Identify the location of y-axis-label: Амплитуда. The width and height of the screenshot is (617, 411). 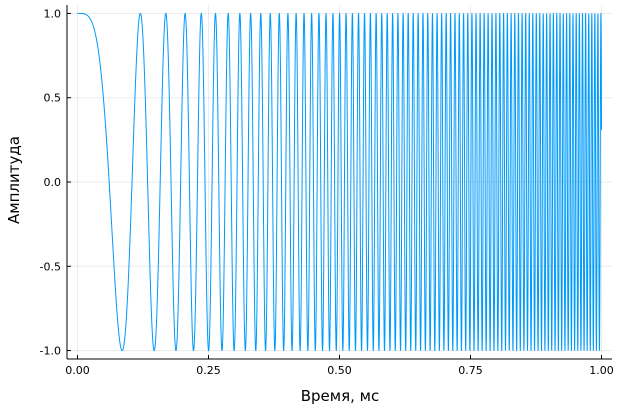
(14, 180).